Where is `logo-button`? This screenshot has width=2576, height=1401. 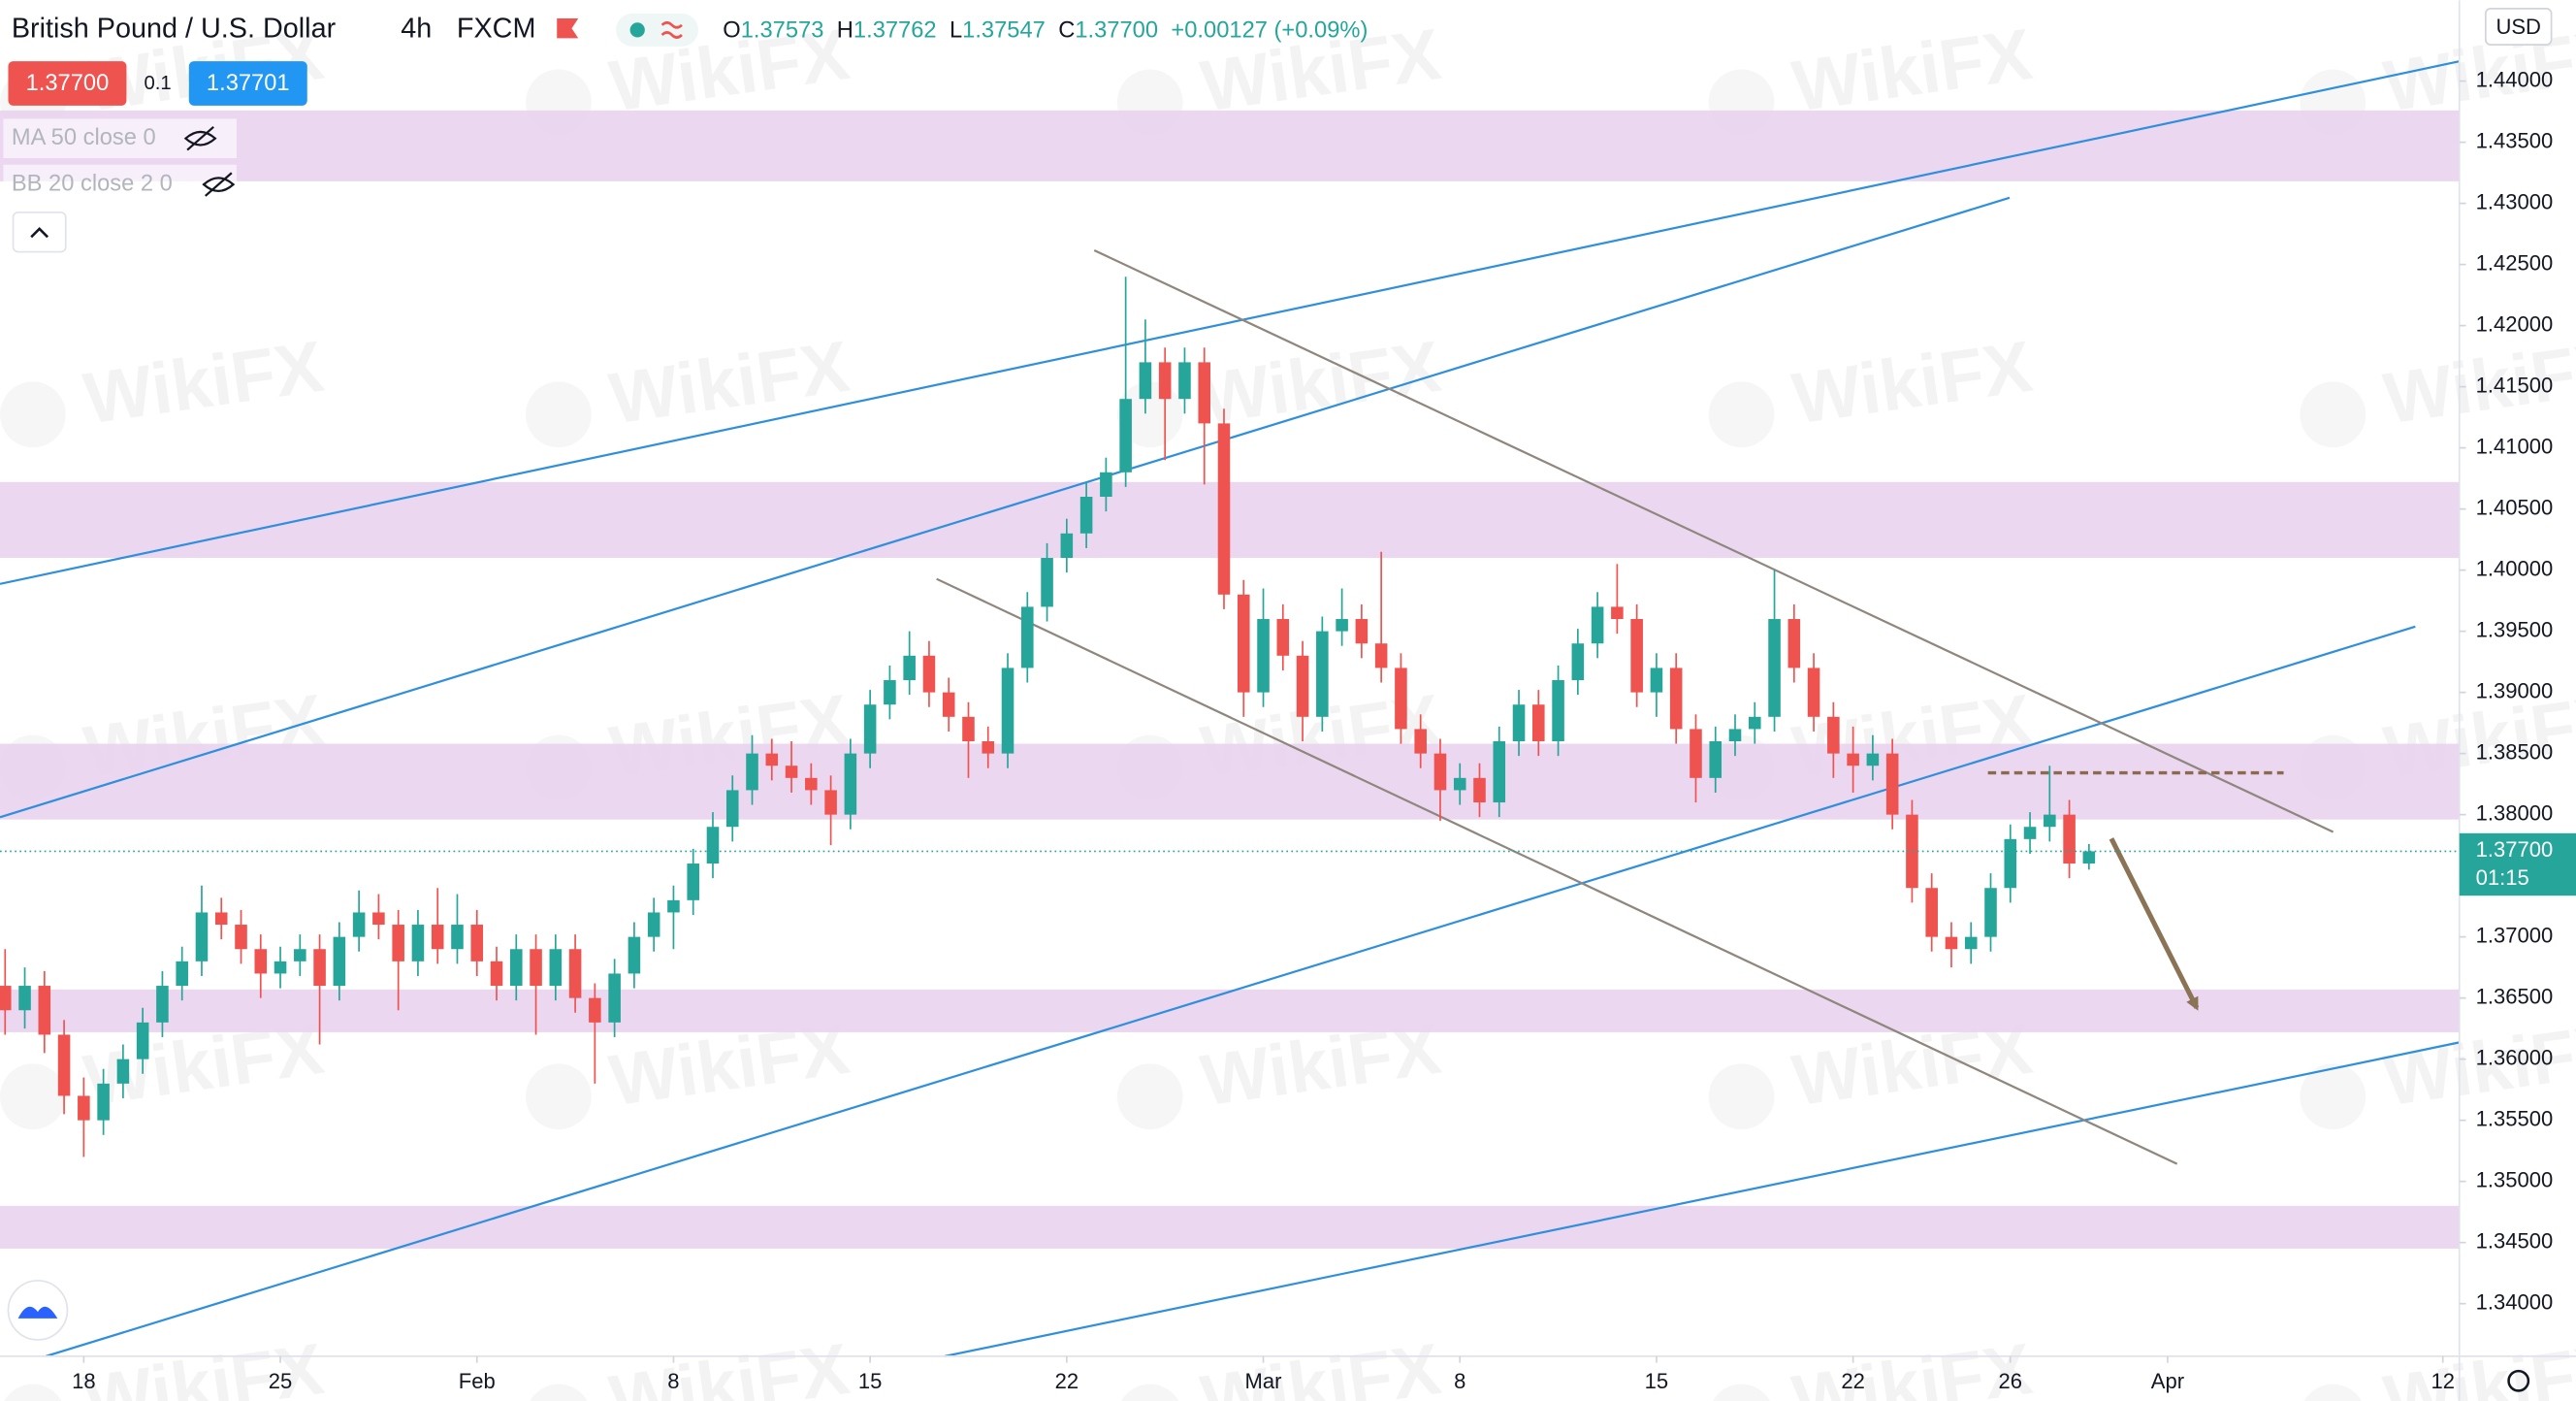 logo-button is located at coordinates (38, 1310).